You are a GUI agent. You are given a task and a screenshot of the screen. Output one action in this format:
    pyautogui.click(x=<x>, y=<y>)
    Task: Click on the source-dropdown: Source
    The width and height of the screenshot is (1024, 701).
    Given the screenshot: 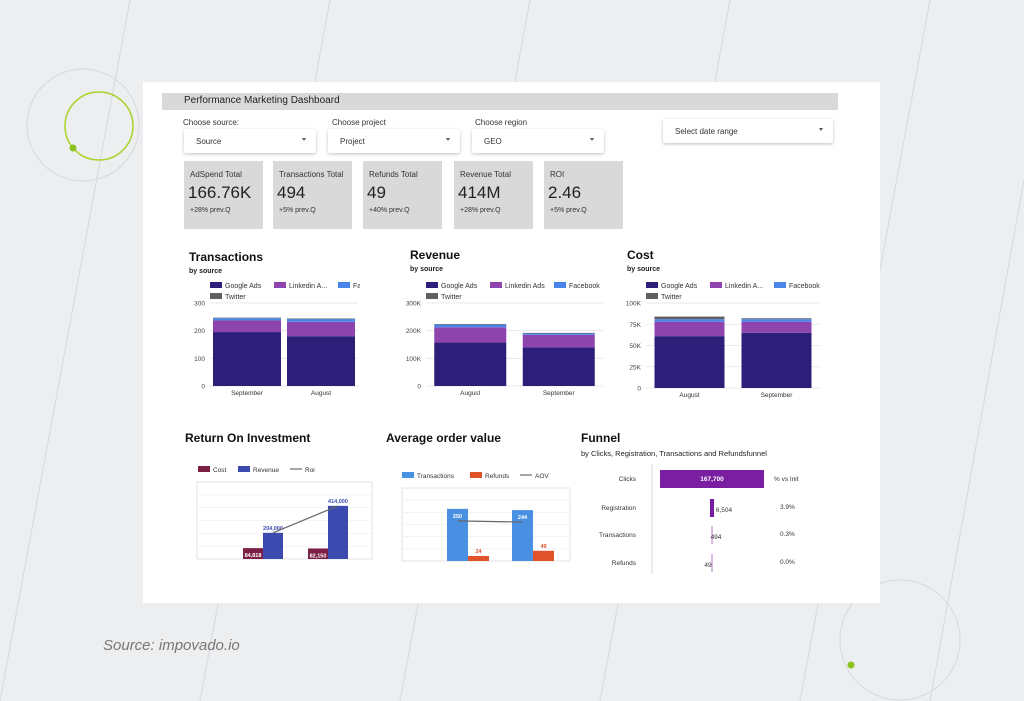 What is the action you would take?
    pyautogui.click(x=250, y=141)
    